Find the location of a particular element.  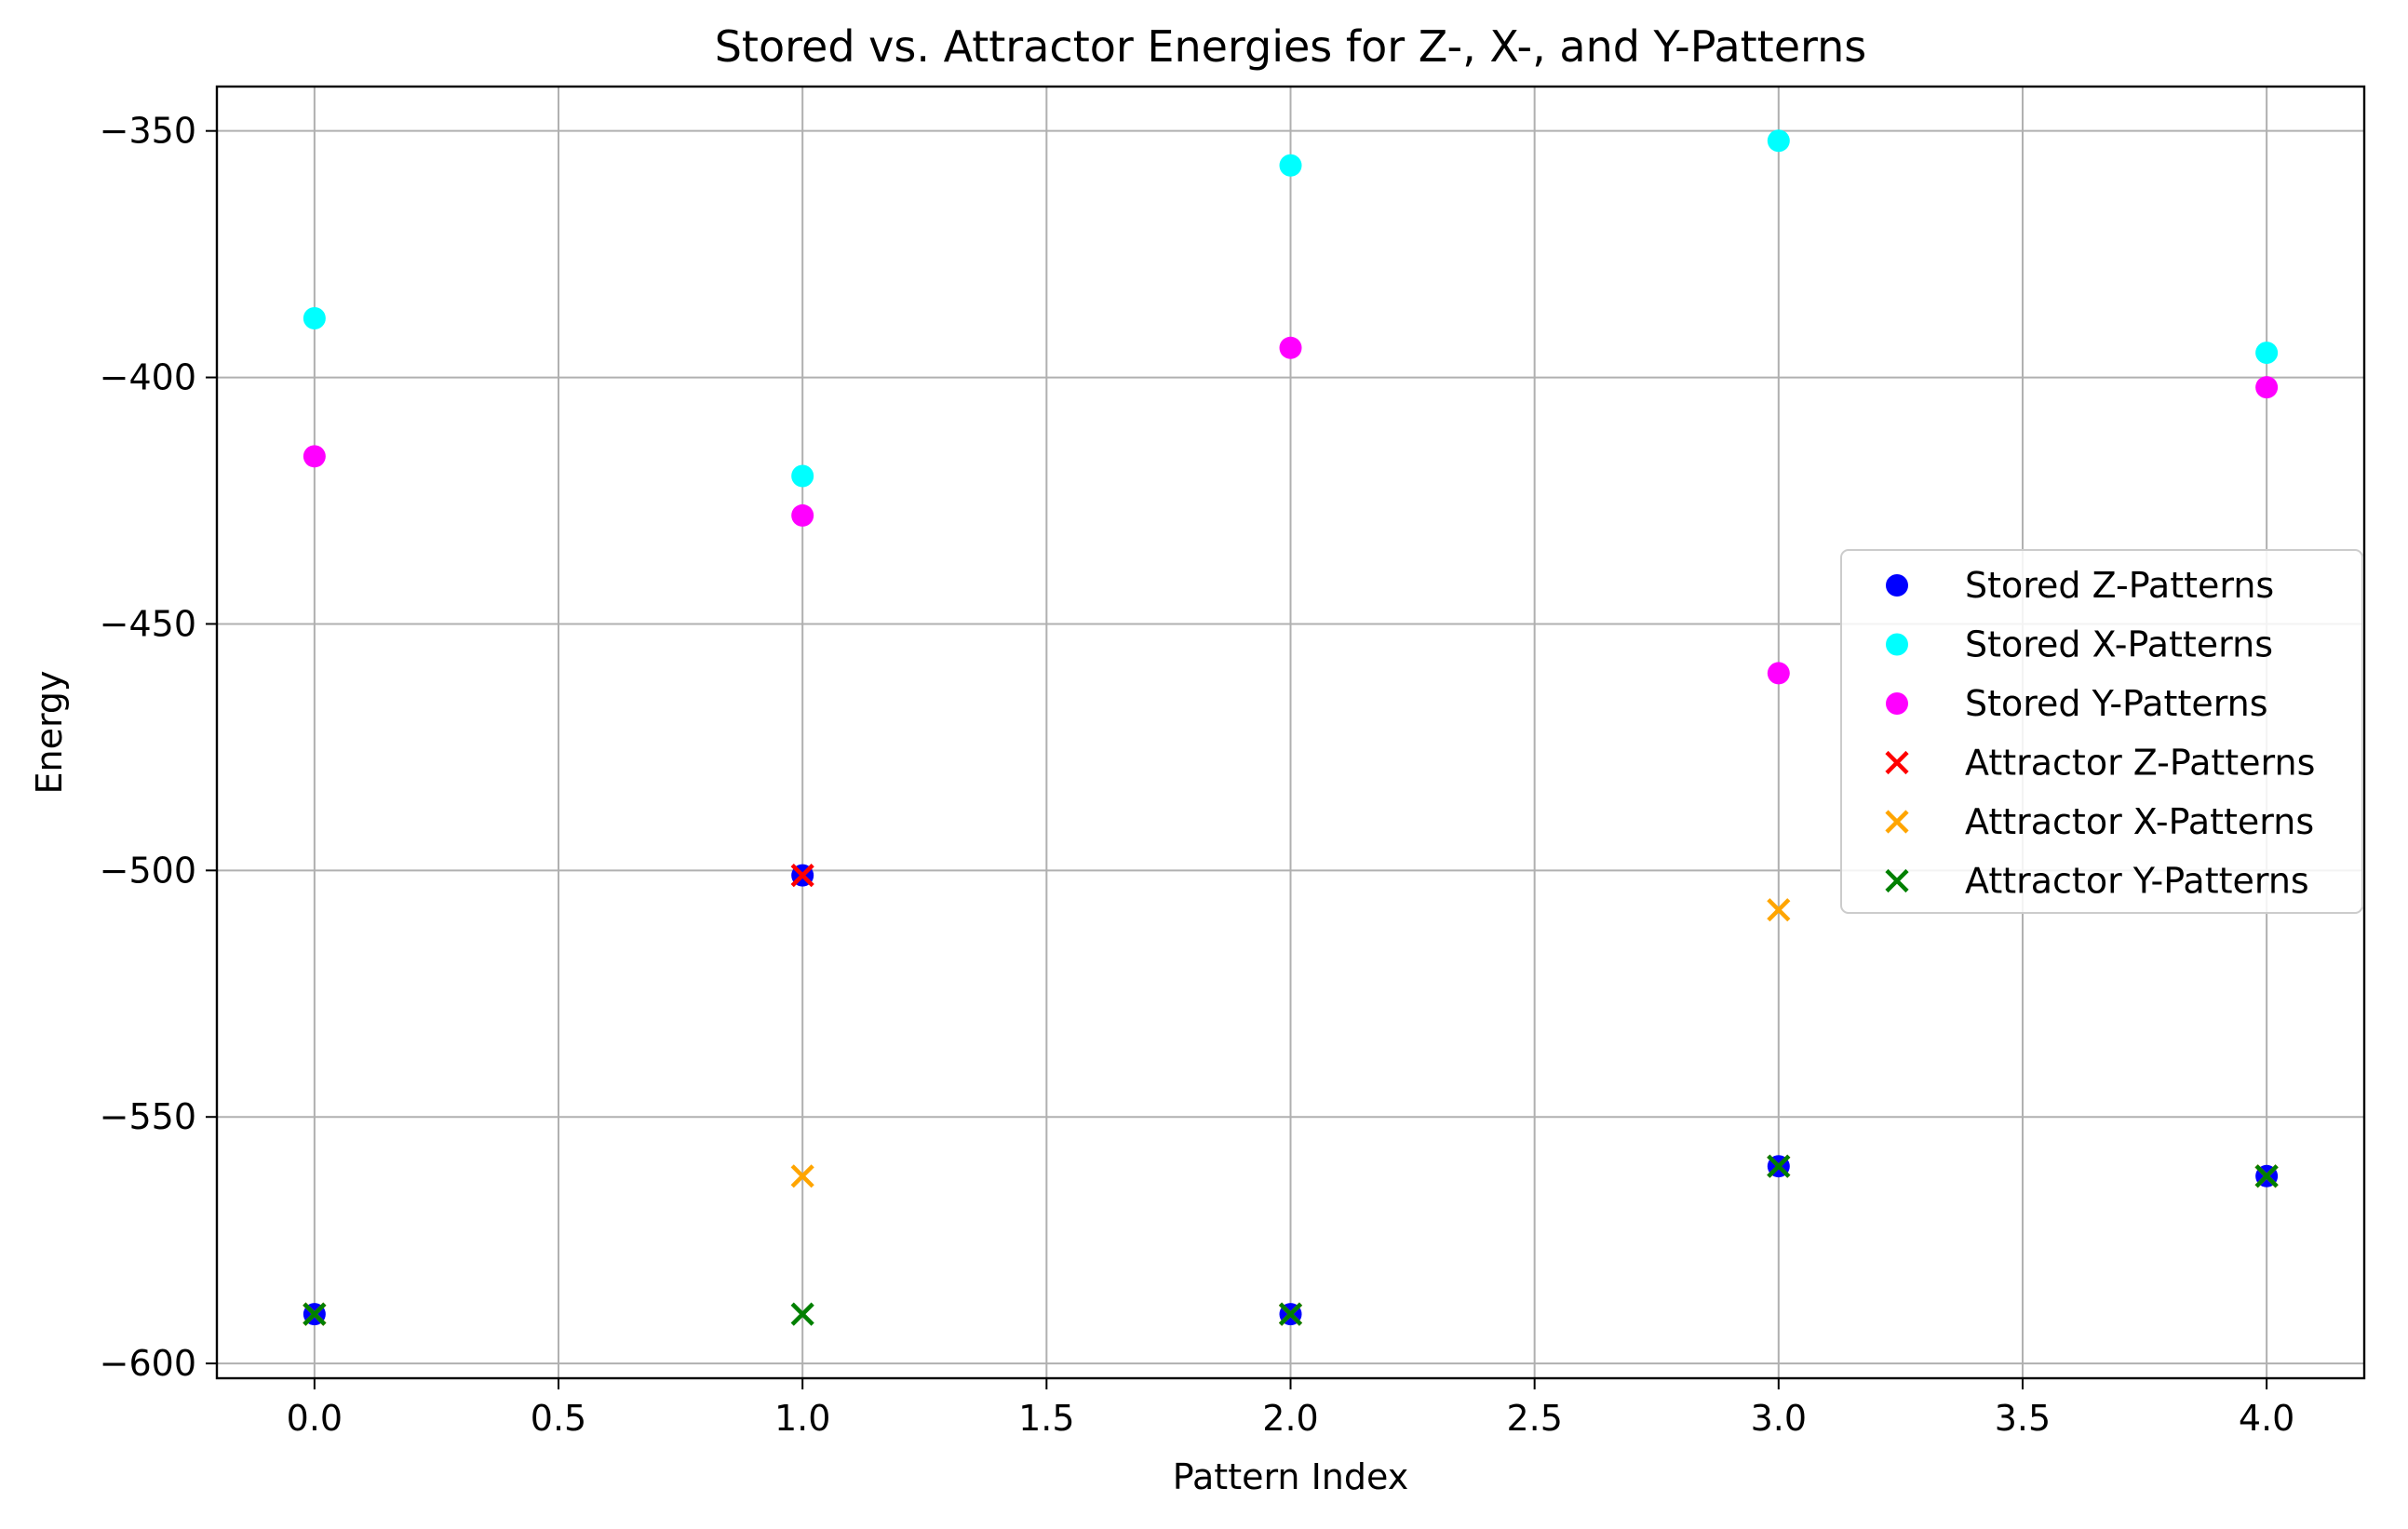

legend-label: Stored X-Patterns is located at coordinates (2119, 644).